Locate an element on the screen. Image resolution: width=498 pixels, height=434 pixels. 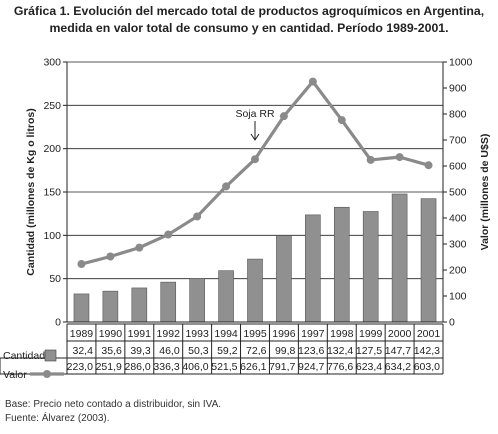
left-tick-label: 150 is located at coordinates (52, 193).